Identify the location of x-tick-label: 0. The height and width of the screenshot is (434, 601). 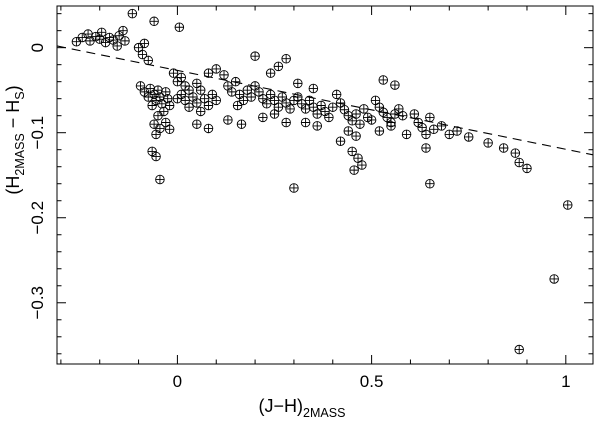
(177, 381).